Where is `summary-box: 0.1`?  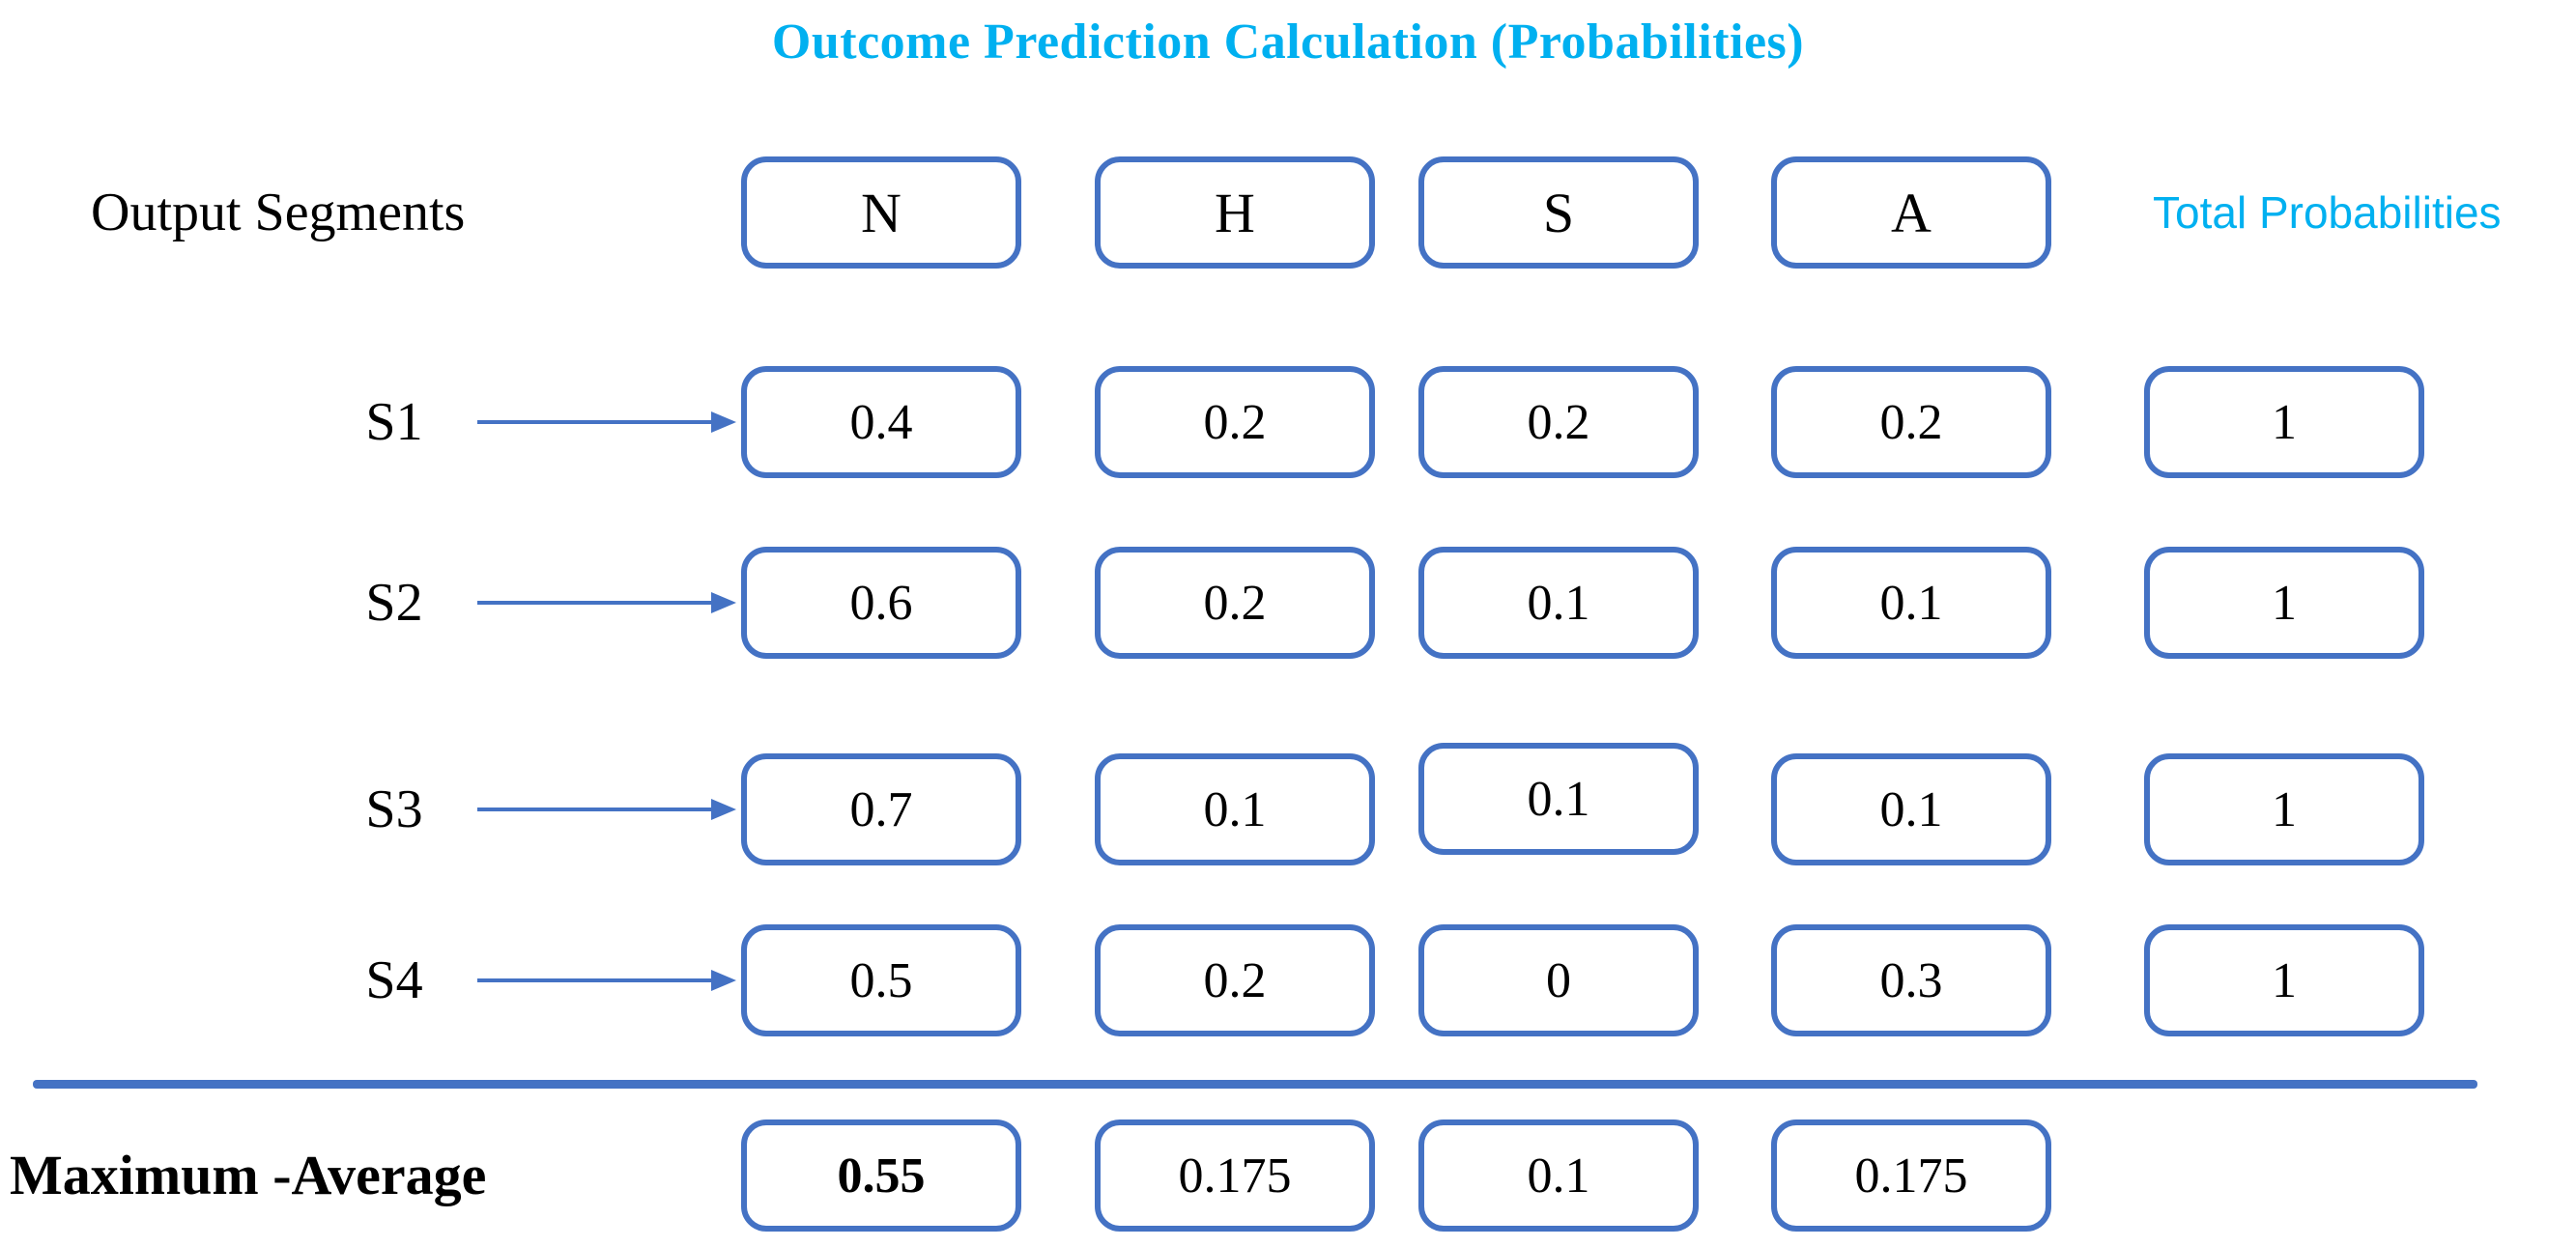
summary-box: 0.1 is located at coordinates (1559, 1176).